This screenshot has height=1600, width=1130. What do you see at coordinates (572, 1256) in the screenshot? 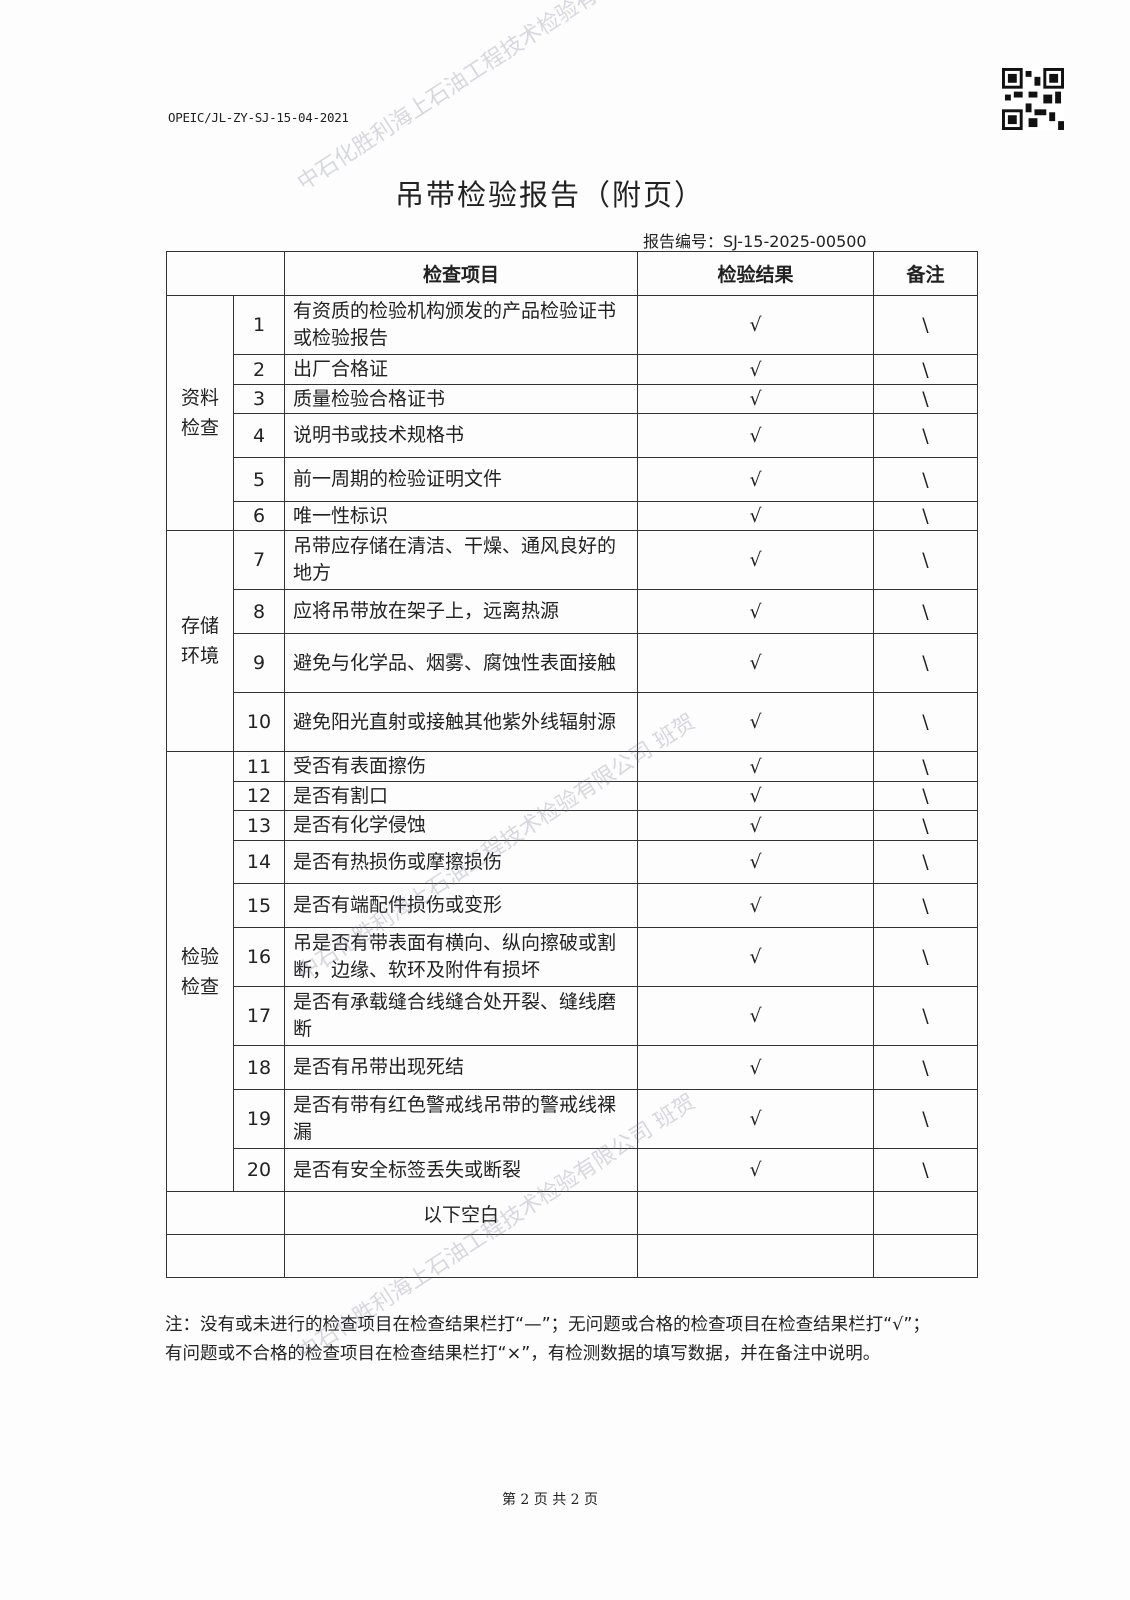
I see `blank-row` at bounding box center [572, 1256].